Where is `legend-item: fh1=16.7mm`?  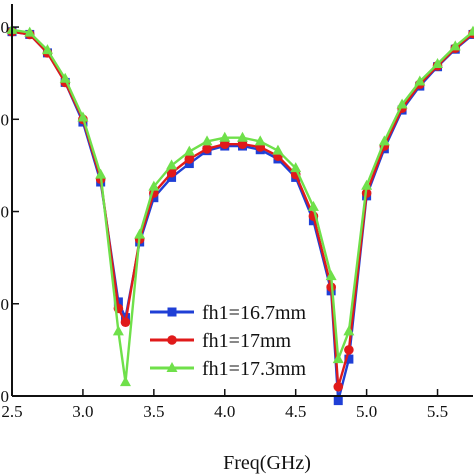
legend-item: fh1=16.7mm is located at coordinates (228, 313).